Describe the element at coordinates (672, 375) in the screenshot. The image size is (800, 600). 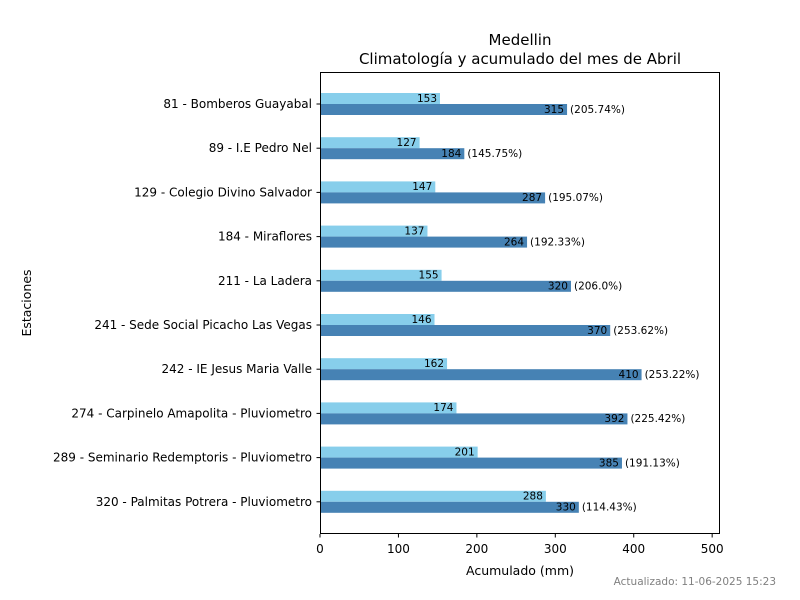
I see `percent-label: (253.22%)` at that location.